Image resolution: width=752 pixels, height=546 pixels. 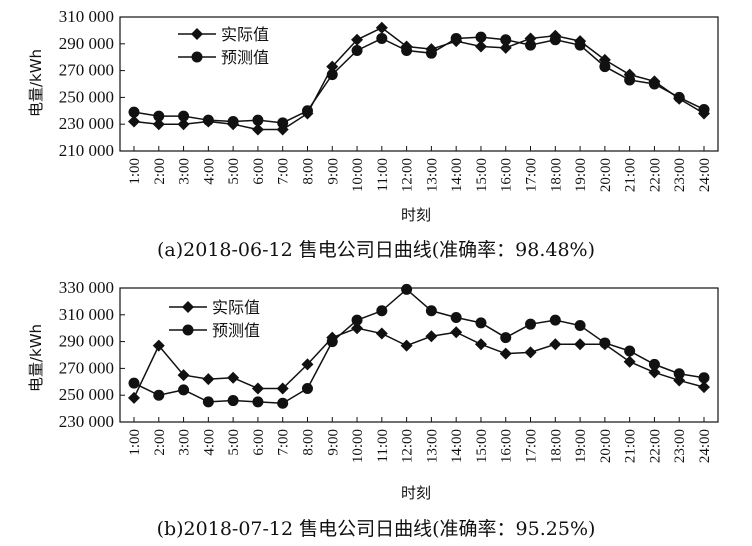 What do you see at coordinates (705, 175) in the screenshot?
I see `x-tick-label: 24:00` at bounding box center [705, 175].